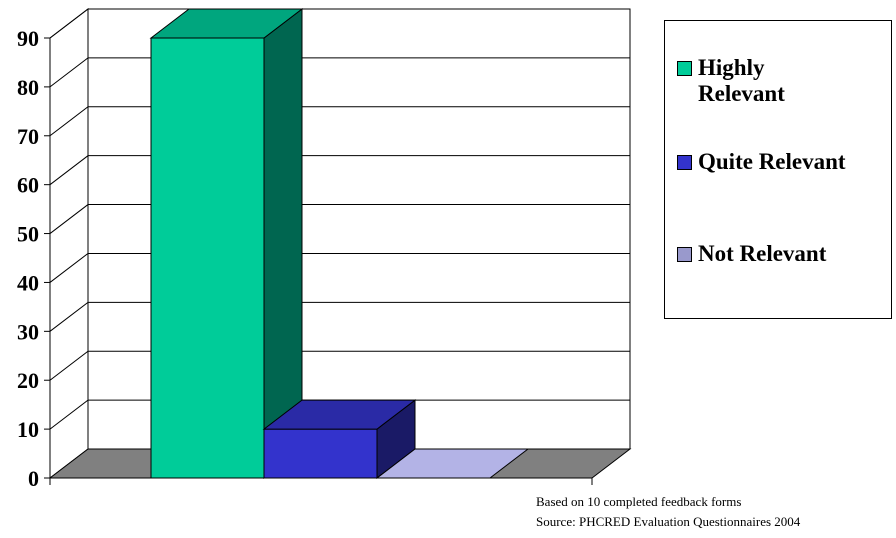 The image size is (896, 538). I want to click on y-tick-label: 80, so click(28, 87).